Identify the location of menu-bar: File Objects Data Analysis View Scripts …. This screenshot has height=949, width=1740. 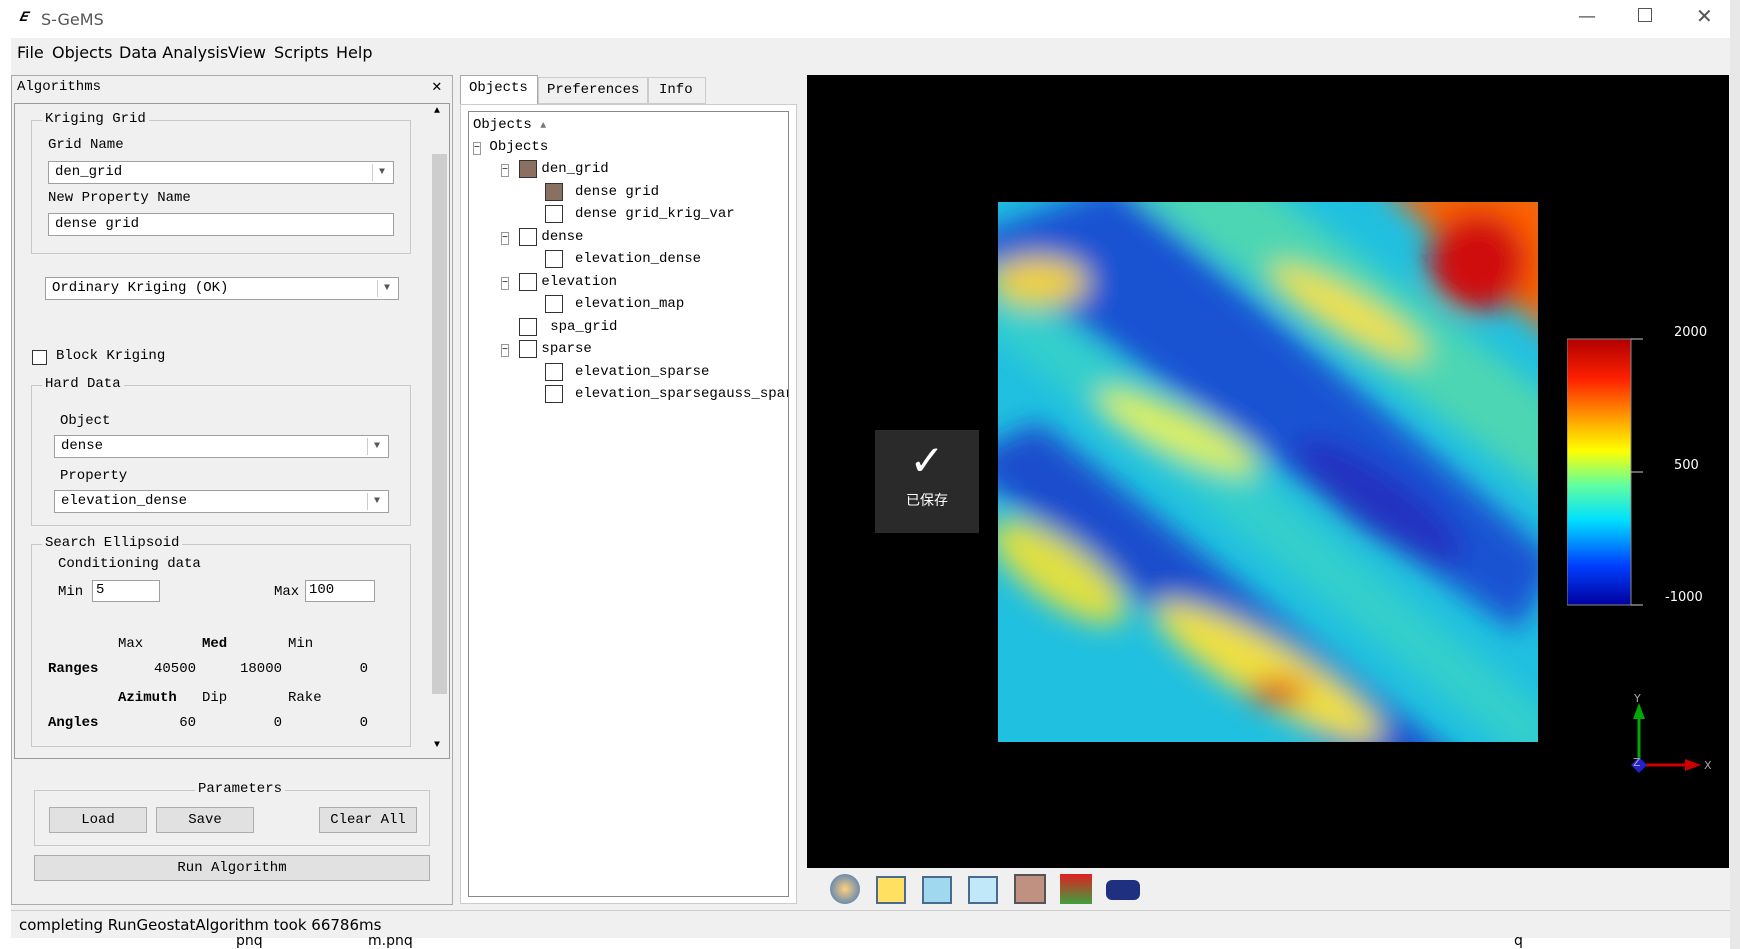
(870, 53).